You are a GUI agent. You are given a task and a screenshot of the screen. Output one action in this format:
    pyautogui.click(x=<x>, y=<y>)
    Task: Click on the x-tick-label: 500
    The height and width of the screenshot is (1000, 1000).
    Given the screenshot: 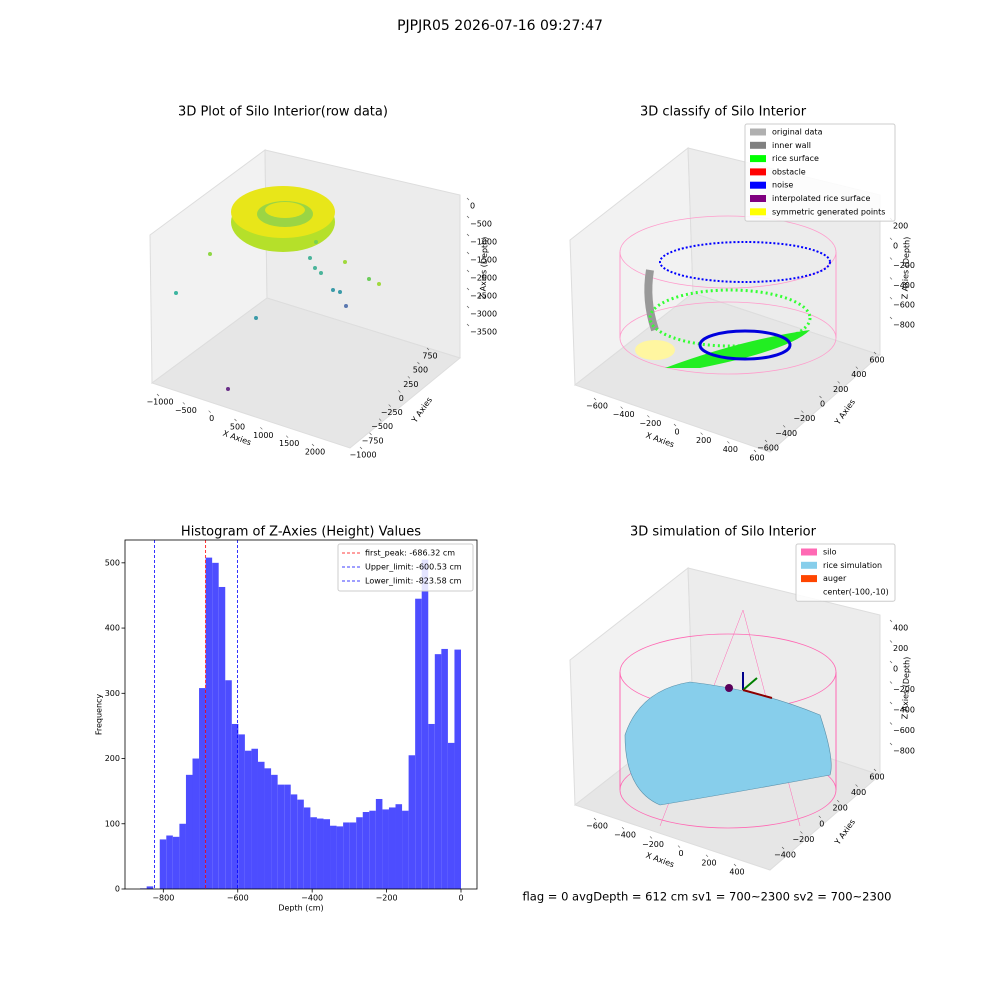 What is the action you would take?
    pyautogui.click(x=237, y=427)
    